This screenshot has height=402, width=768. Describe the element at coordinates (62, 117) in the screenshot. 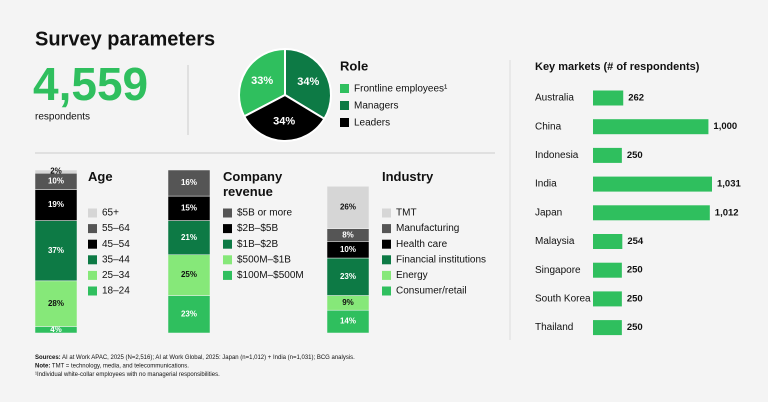

I see `respondent-label: respondents` at that location.